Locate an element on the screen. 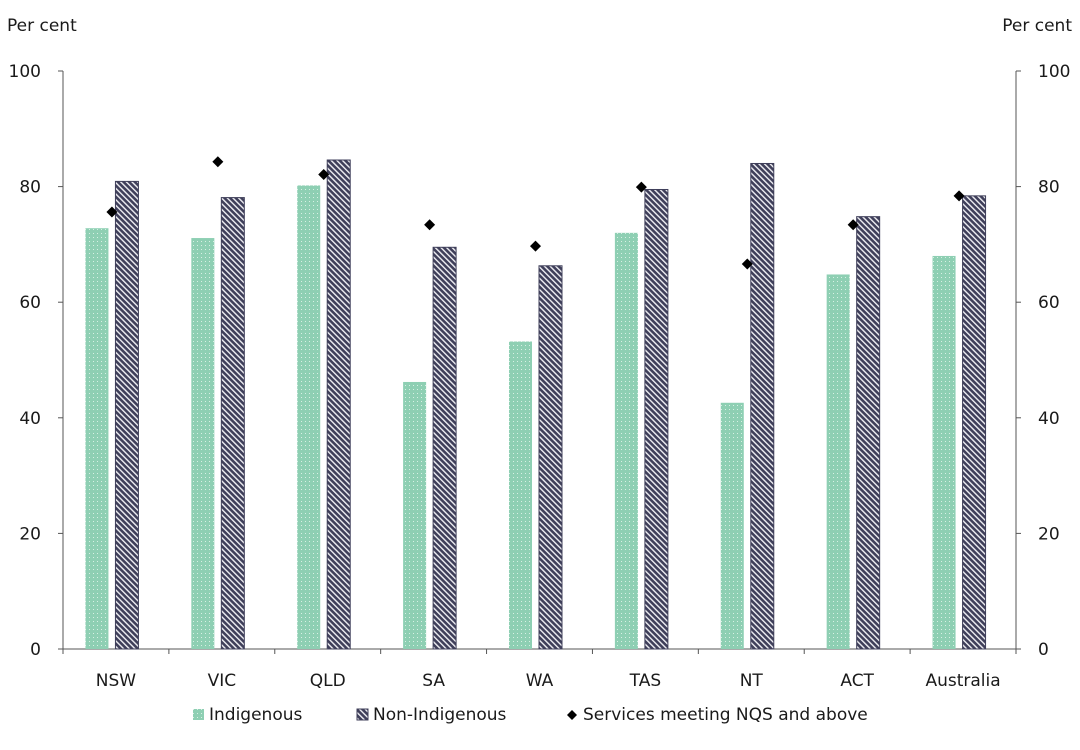 The width and height of the screenshot is (1080, 750). right-y-tick-label: 80 is located at coordinates (1049, 188).